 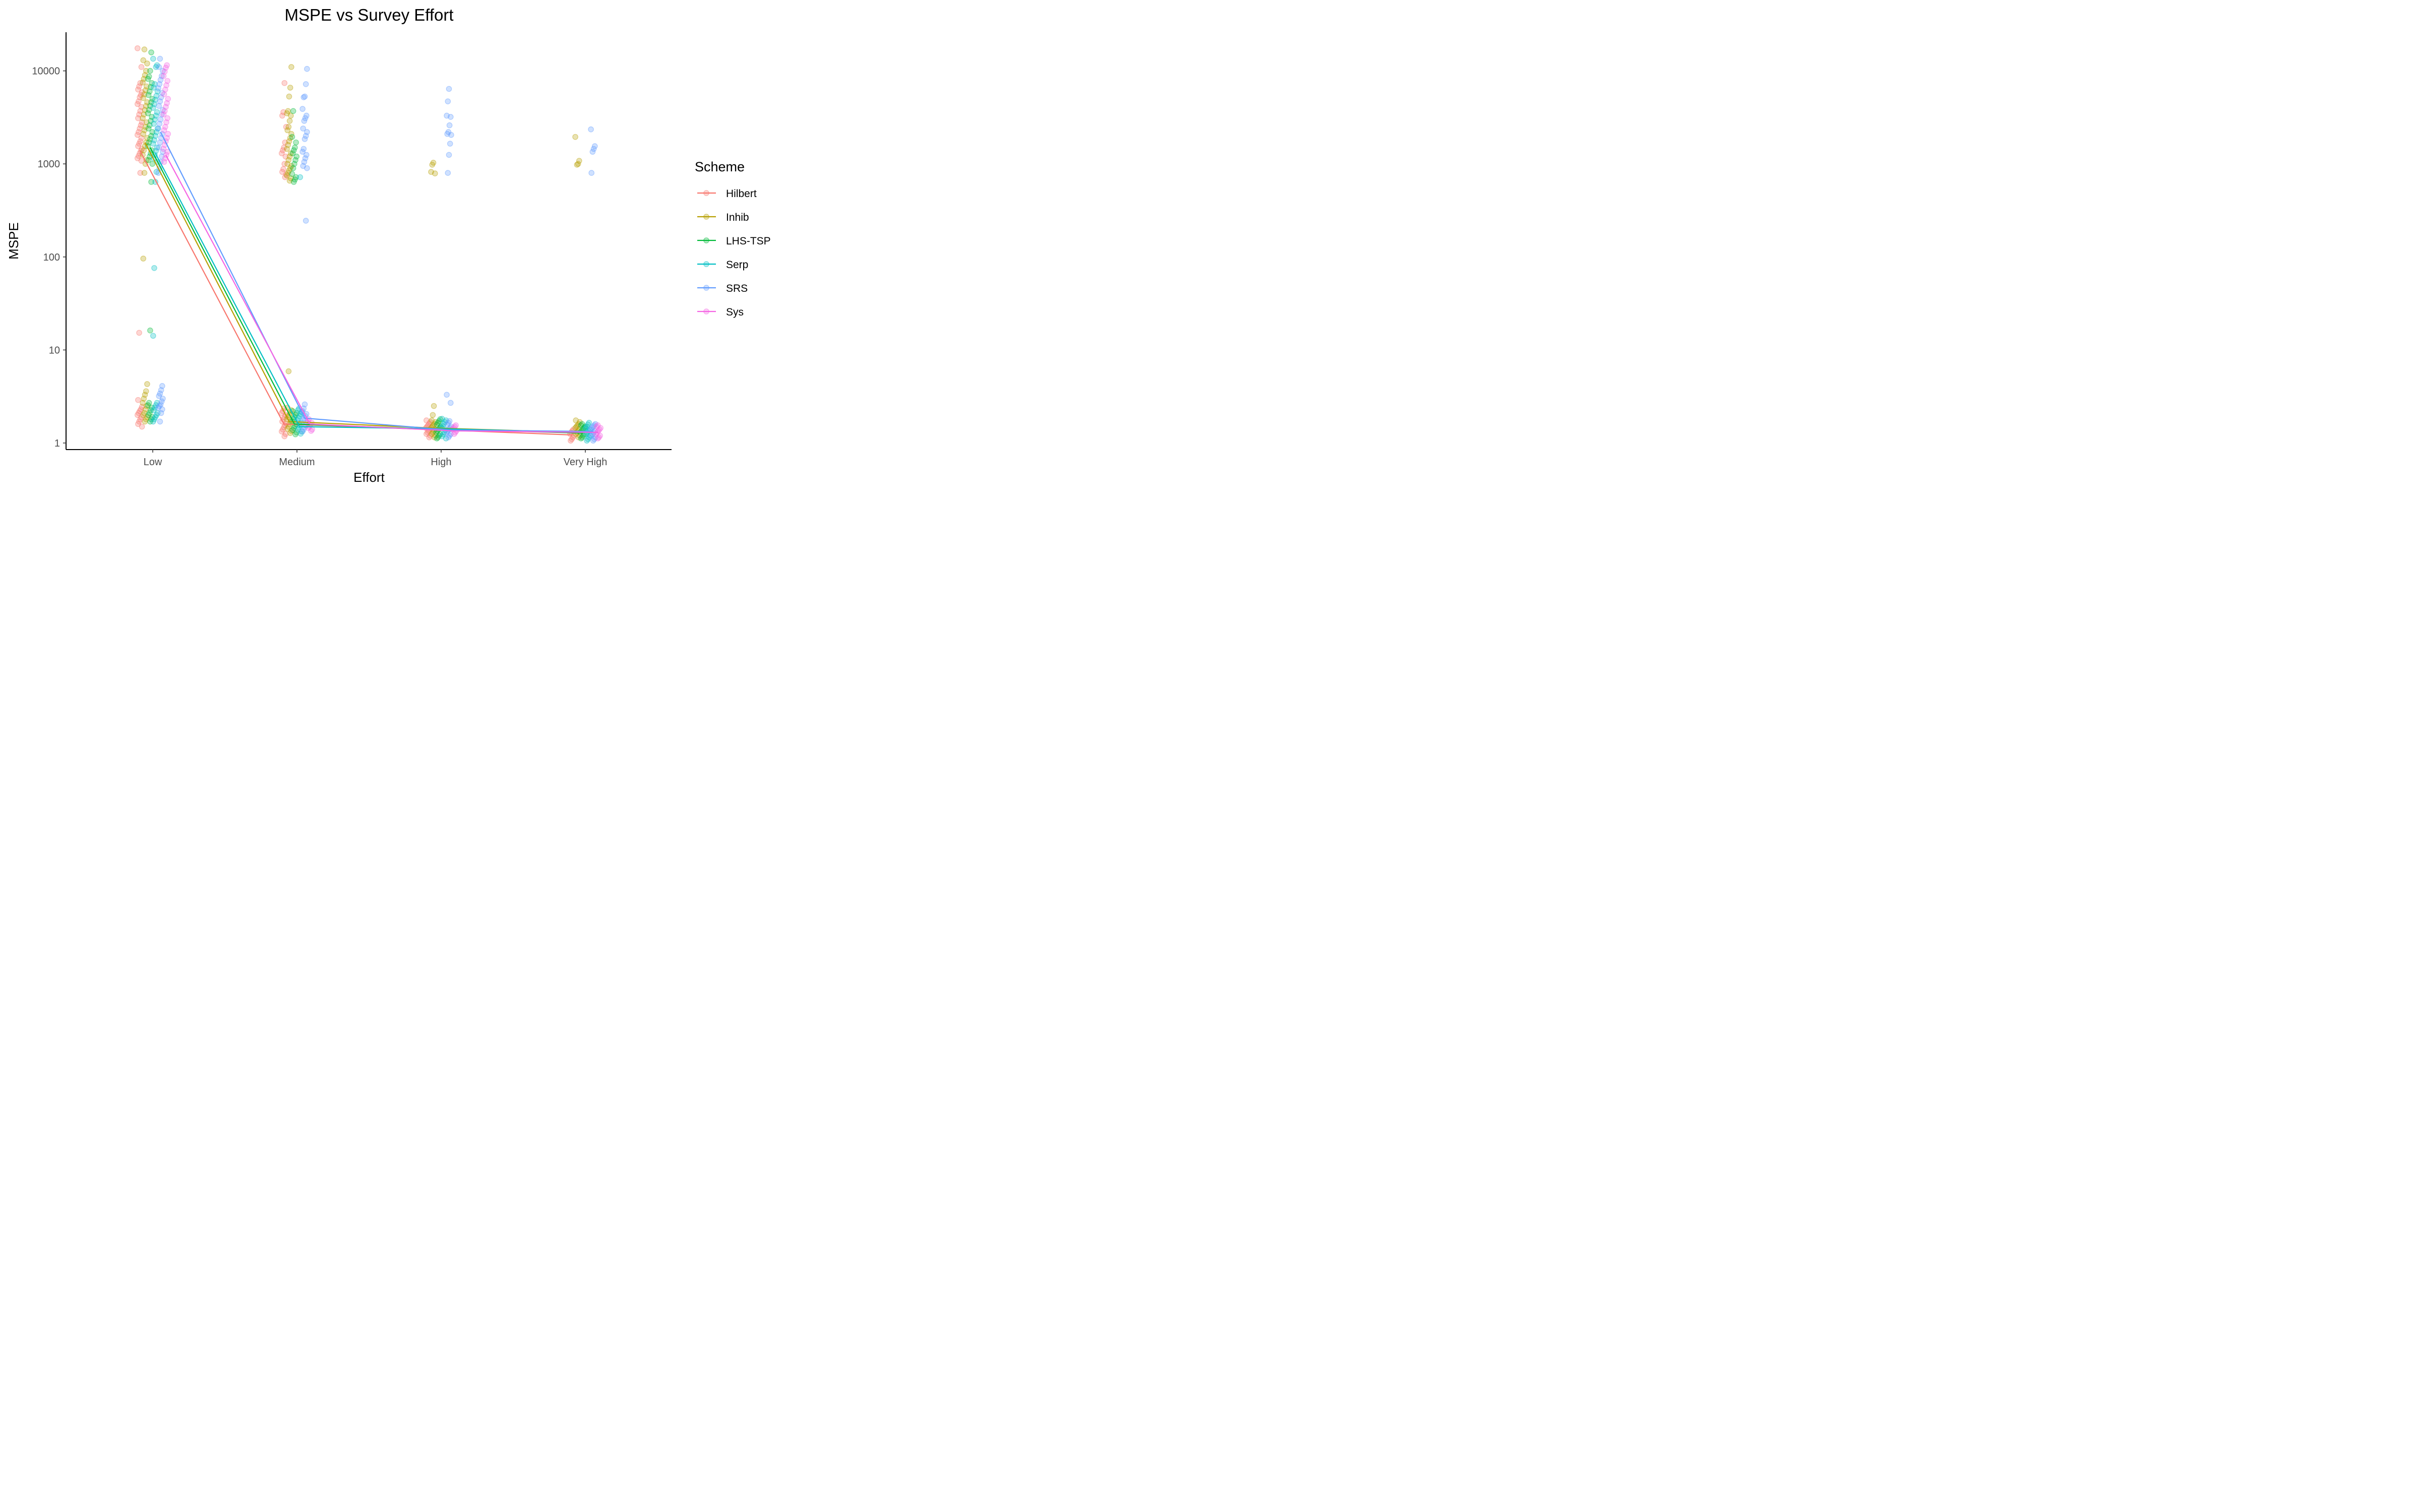 I want to click on legend-label: LHS-TSP, so click(x=748, y=241).